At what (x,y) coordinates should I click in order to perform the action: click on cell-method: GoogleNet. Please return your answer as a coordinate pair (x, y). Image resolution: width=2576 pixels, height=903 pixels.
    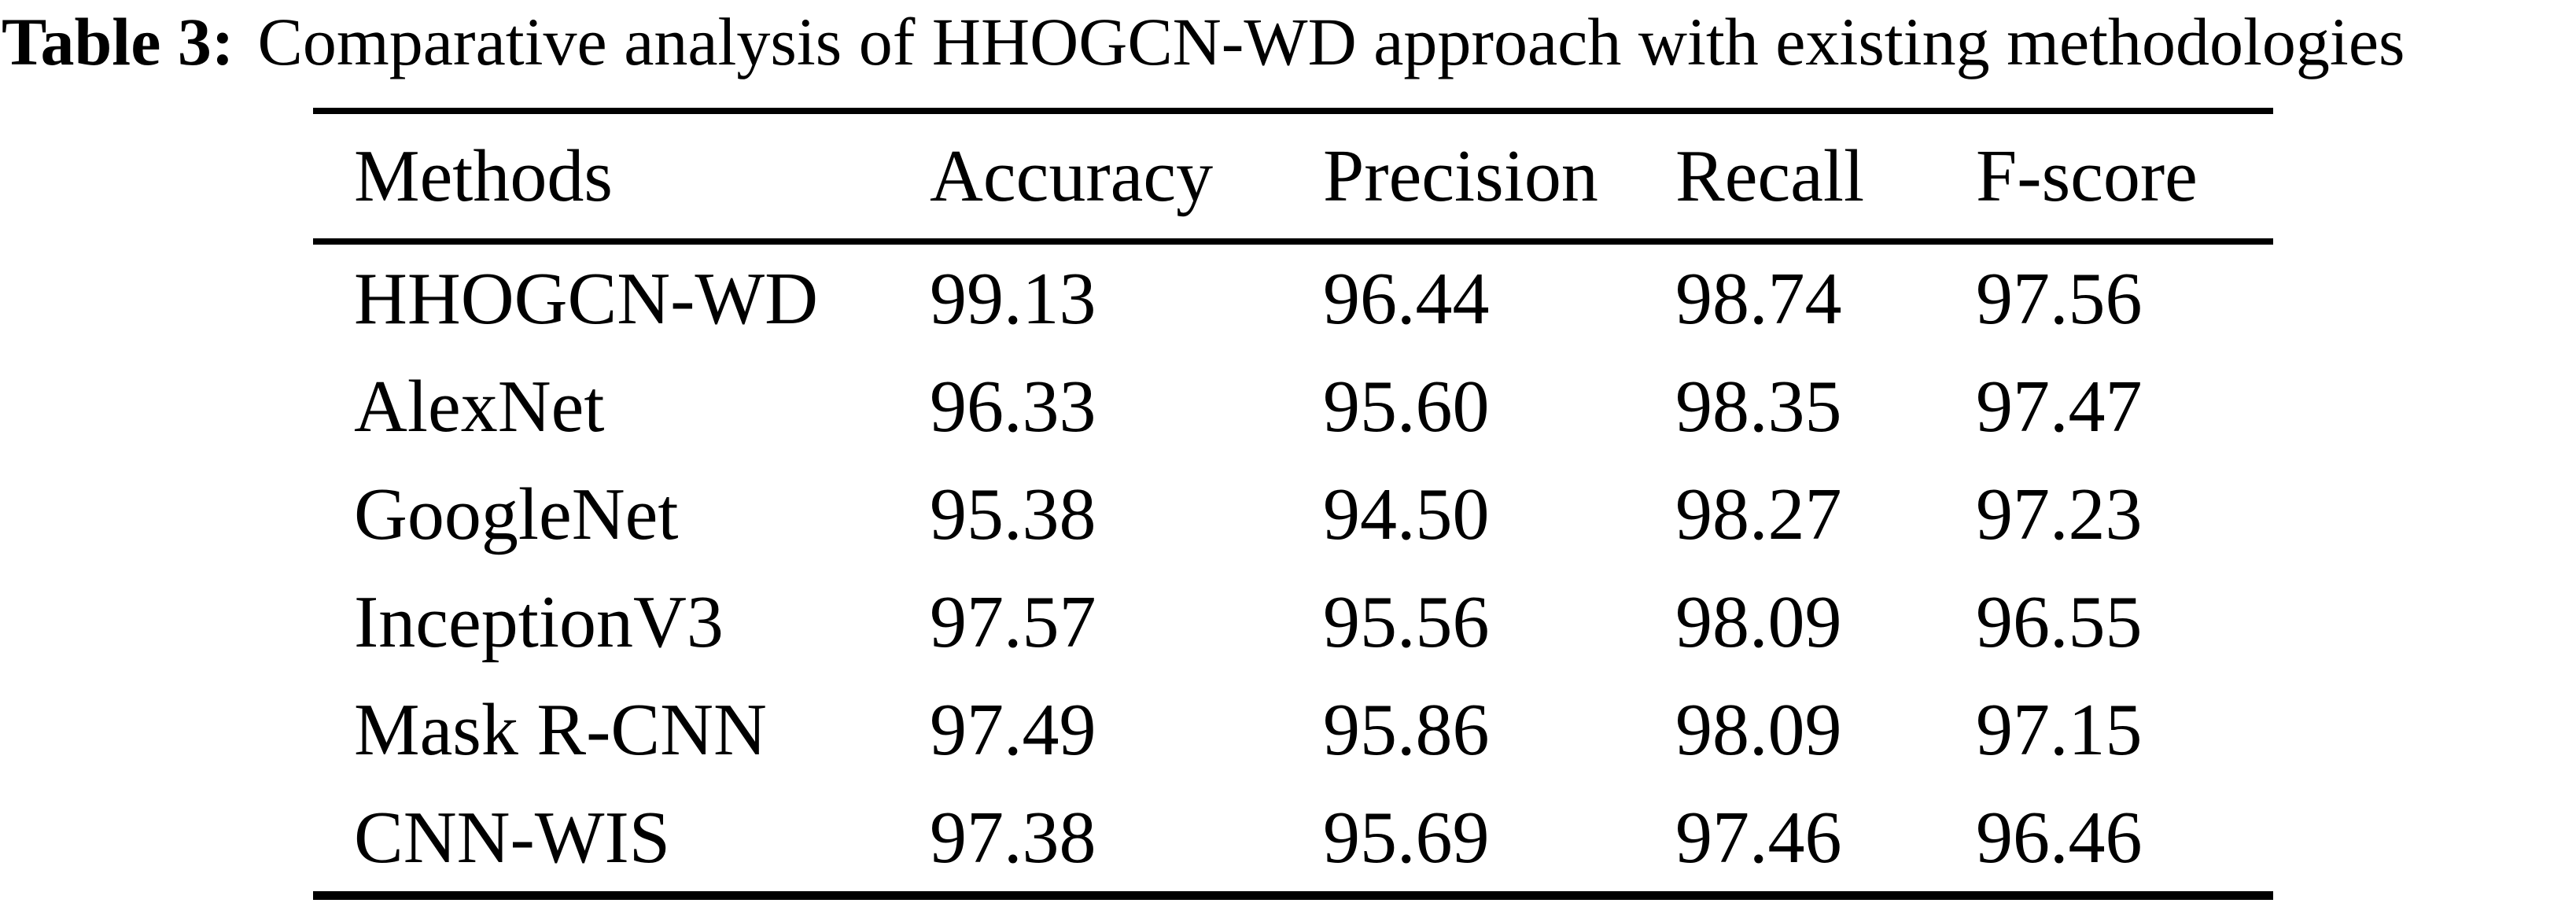
    Looking at the image, I should click on (516, 514).